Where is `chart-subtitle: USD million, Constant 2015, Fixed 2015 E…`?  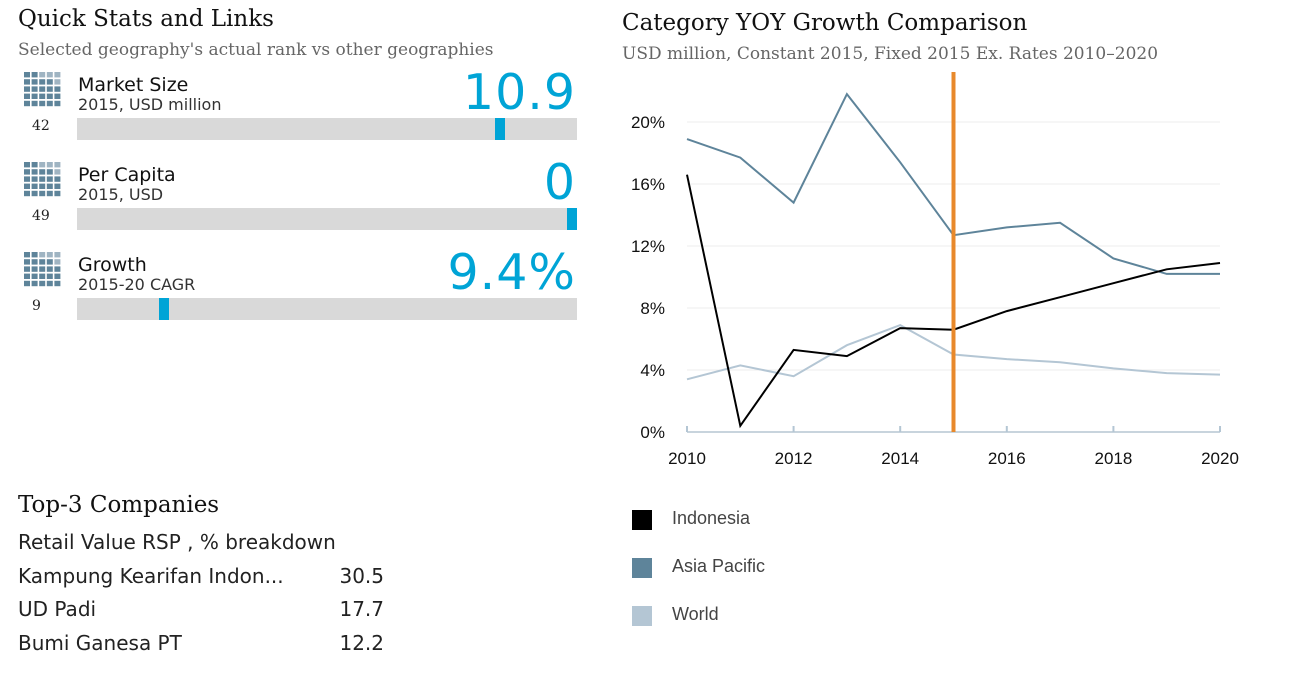 chart-subtitle: USD million, Constant 2015, Fixed 2015 E… is located at coordinates (890, 54).